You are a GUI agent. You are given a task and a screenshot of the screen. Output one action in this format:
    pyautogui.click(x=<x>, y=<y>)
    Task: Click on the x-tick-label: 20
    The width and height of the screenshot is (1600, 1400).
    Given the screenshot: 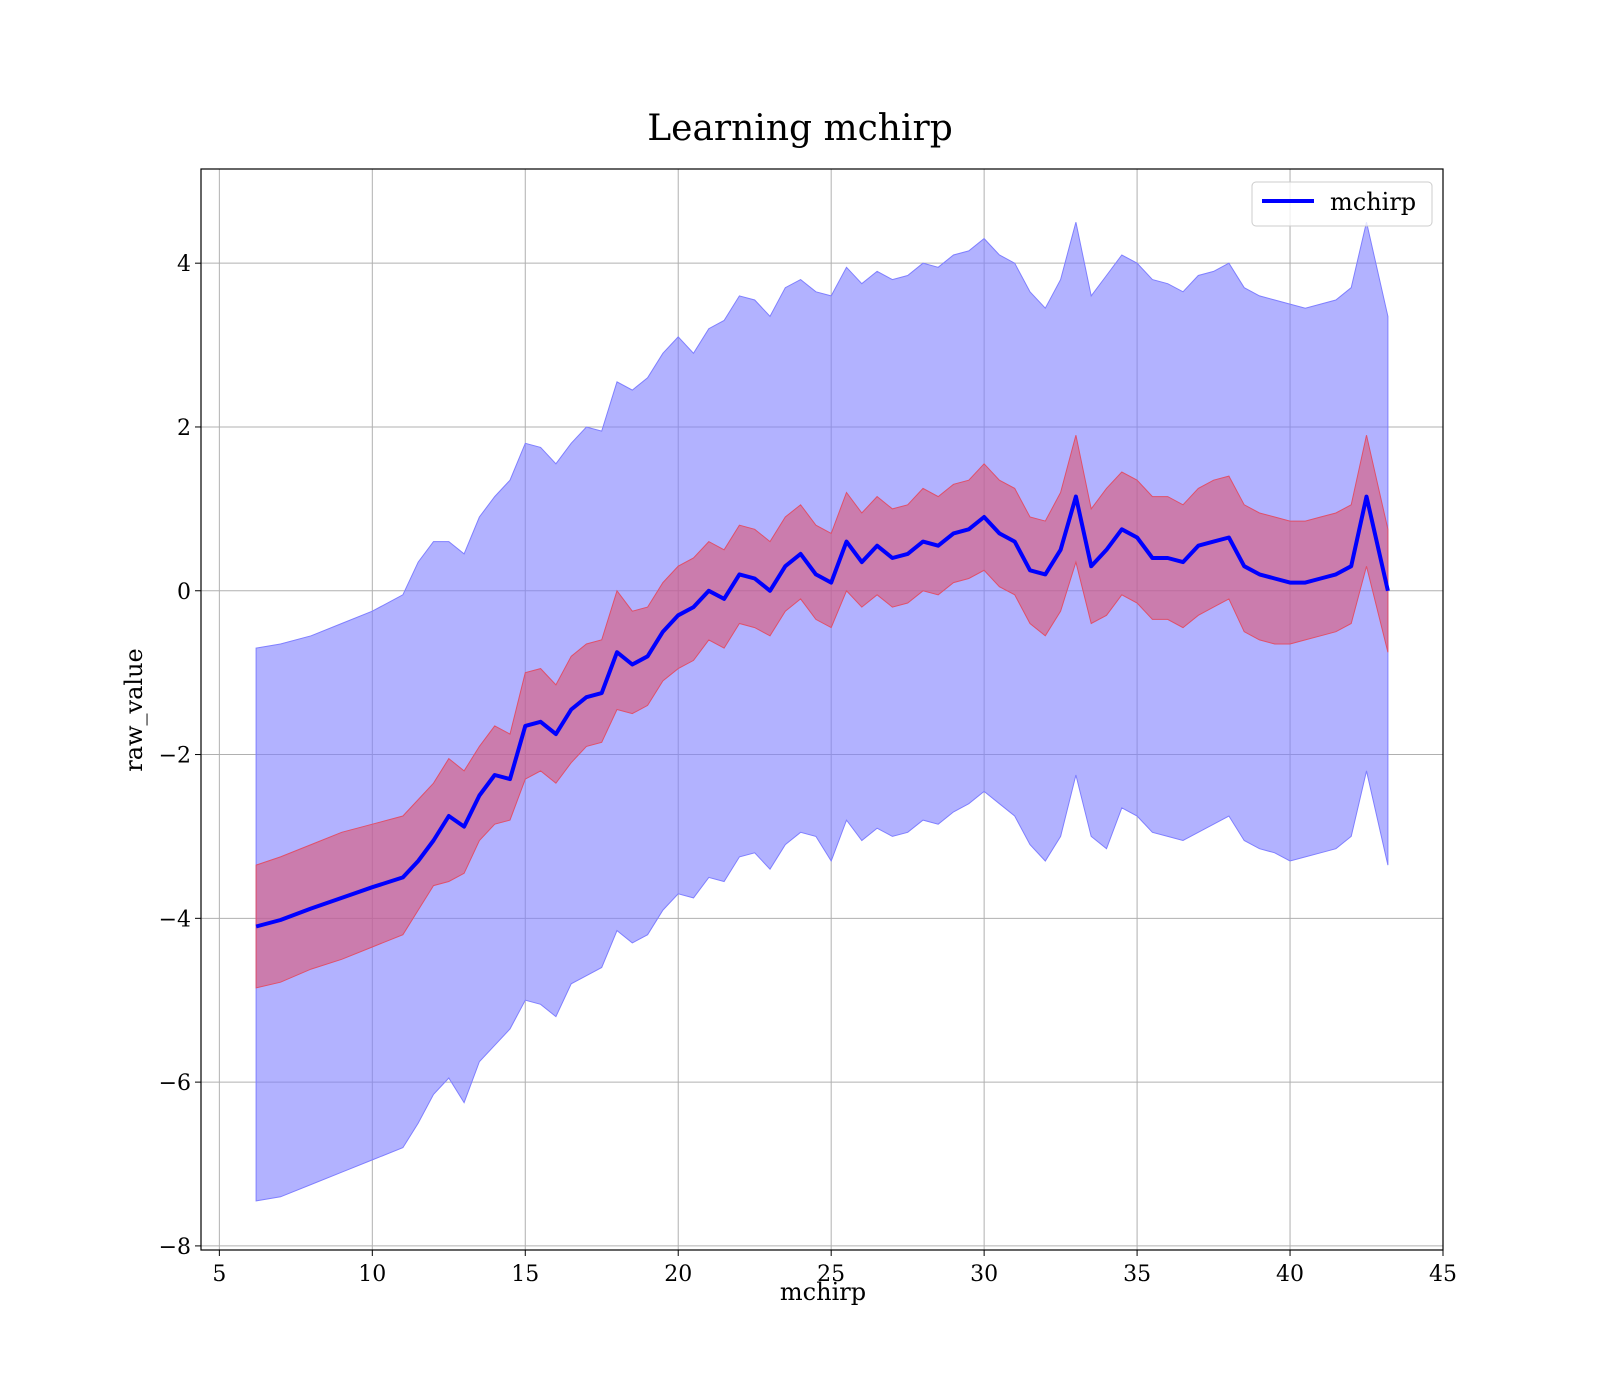 What is the action you would take?
    pyautogui.click(x=678, y=1274)
    